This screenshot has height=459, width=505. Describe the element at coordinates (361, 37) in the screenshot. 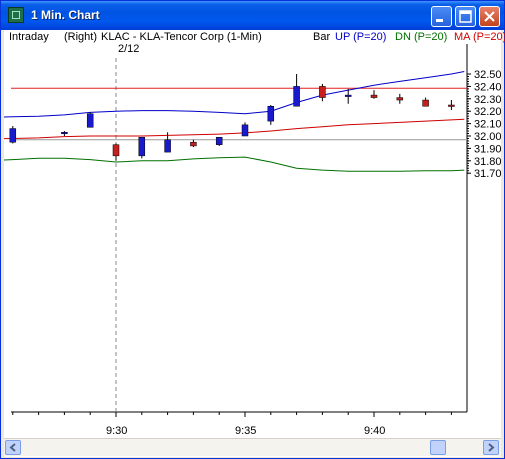

I see `up-band-legend: UP (P=20)` at that location.